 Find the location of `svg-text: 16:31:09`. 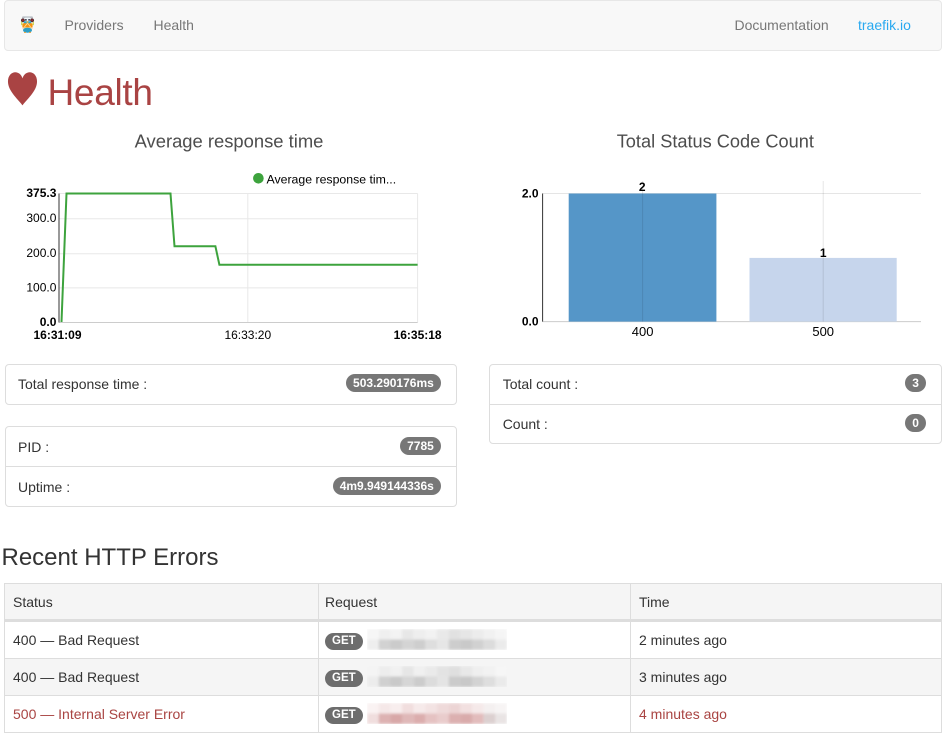

svg-text: 16:31:09 is located at coordinates (57, 335).